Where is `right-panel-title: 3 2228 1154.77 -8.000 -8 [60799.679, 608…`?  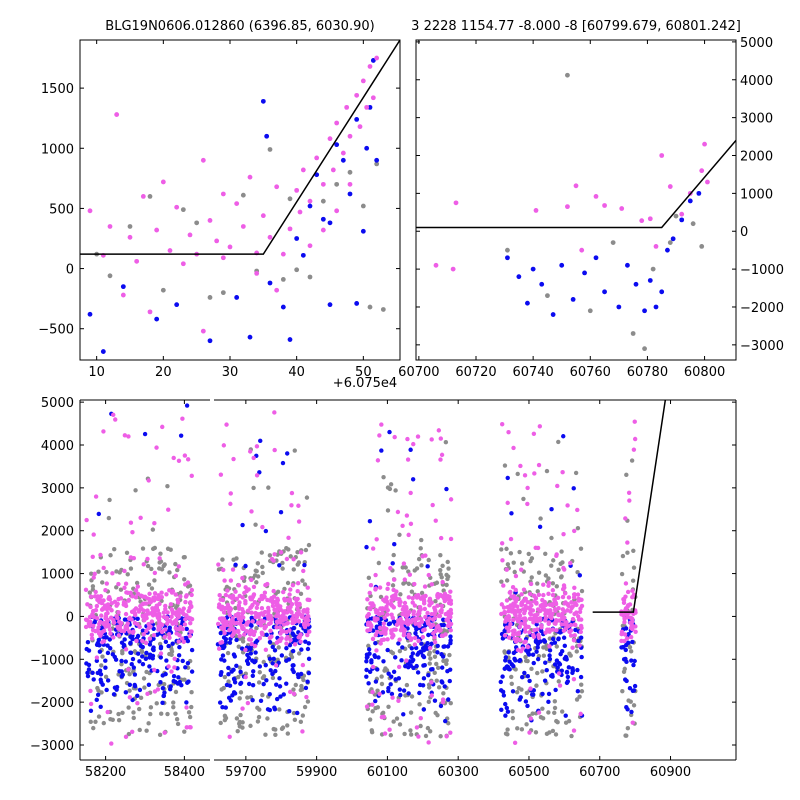
right-panel-title: 3 2228 1154.77 -8.000 -8 [60799.679, 608… is located at coordinates (576, 26).